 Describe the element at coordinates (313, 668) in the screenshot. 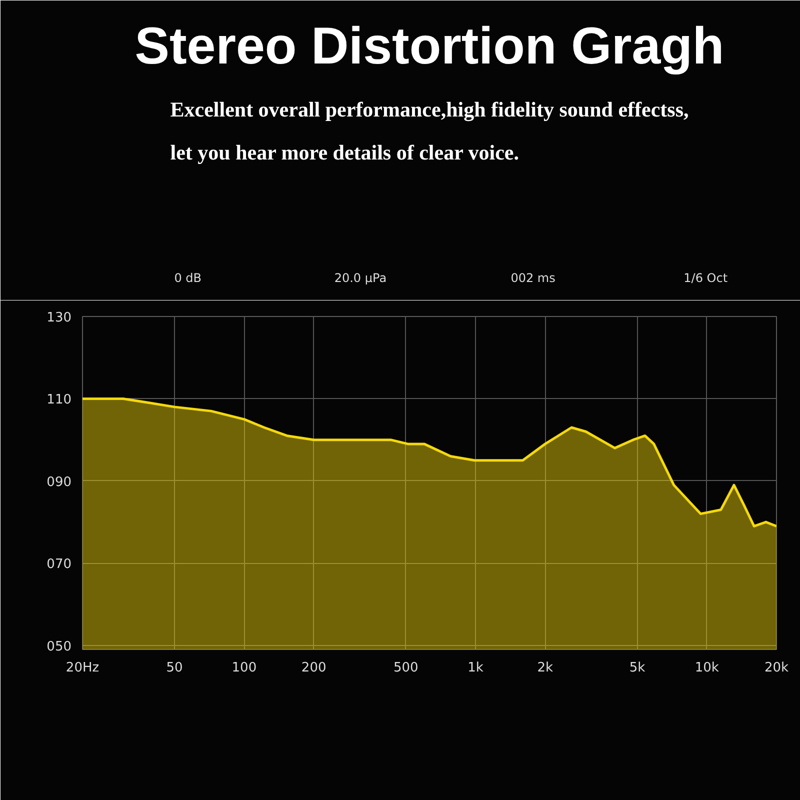

I see `x-tick-label: 200` at that location.